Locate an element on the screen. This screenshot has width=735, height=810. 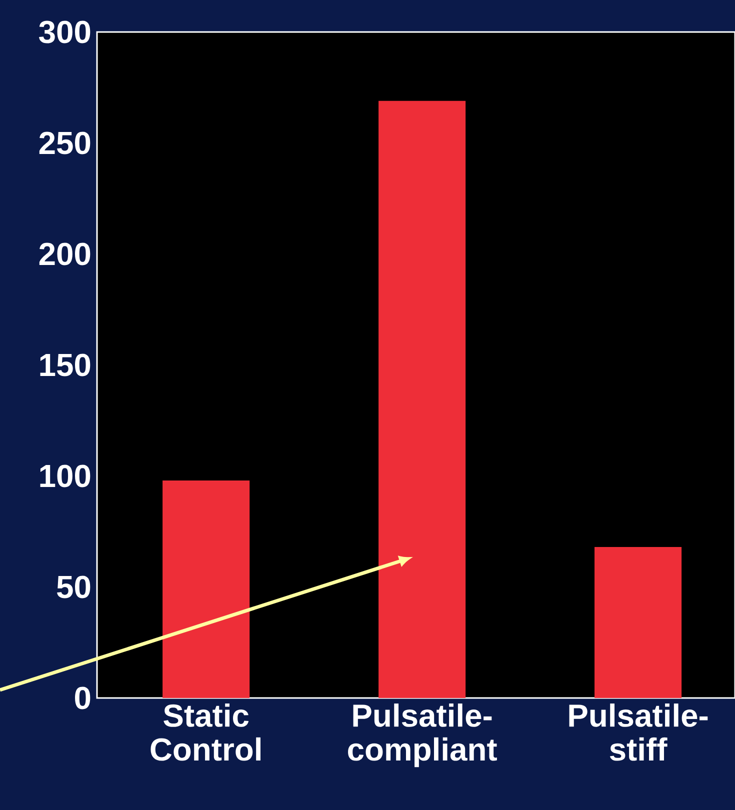
x-tick-label: Pulsatile-stiff is located at coordinates (638, 732).